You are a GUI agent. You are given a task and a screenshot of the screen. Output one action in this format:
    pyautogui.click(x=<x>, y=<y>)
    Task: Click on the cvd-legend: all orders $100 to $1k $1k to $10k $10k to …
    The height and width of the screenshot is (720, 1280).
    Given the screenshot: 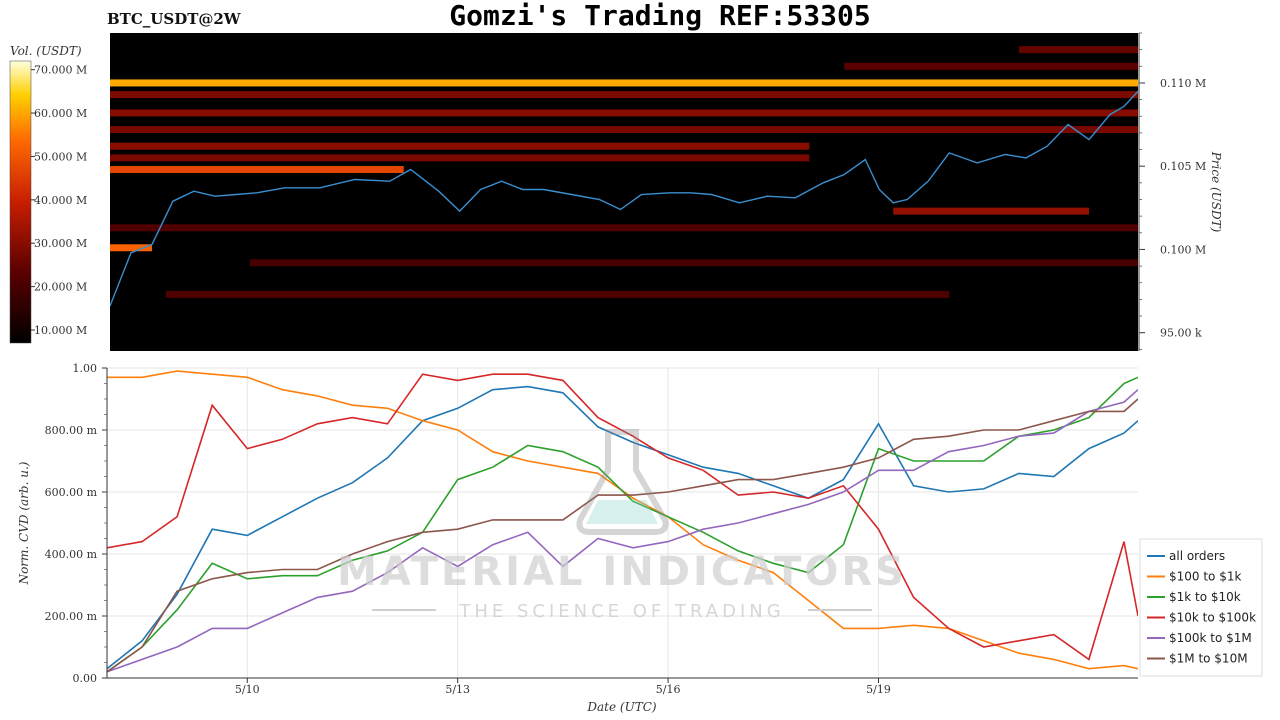 What is the action you would take?
    pyautogui.click(x=1201, y=607)
    